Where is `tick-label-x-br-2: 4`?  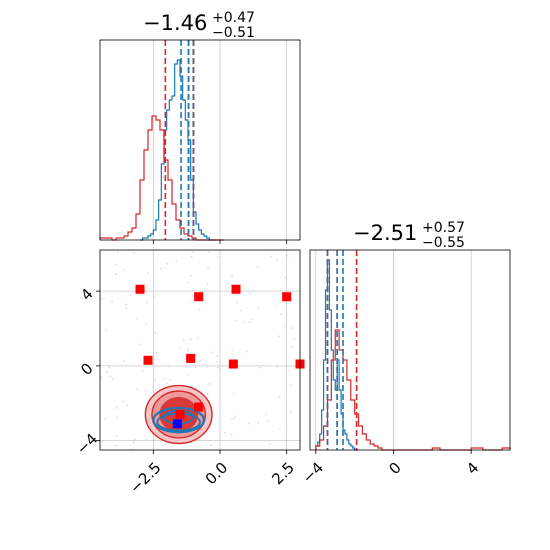 tick-label-x-br-2: 4 is located at coordinates (472, 468).